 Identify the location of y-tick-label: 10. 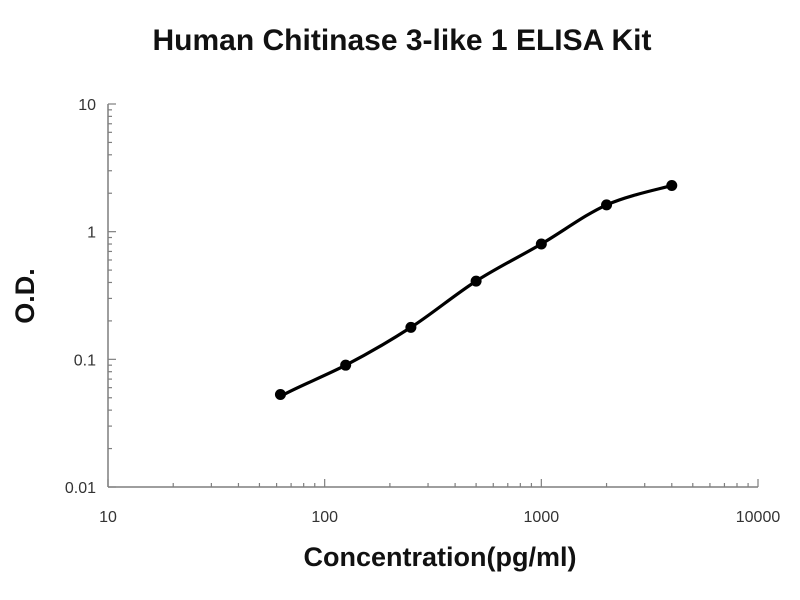
(87, 105).